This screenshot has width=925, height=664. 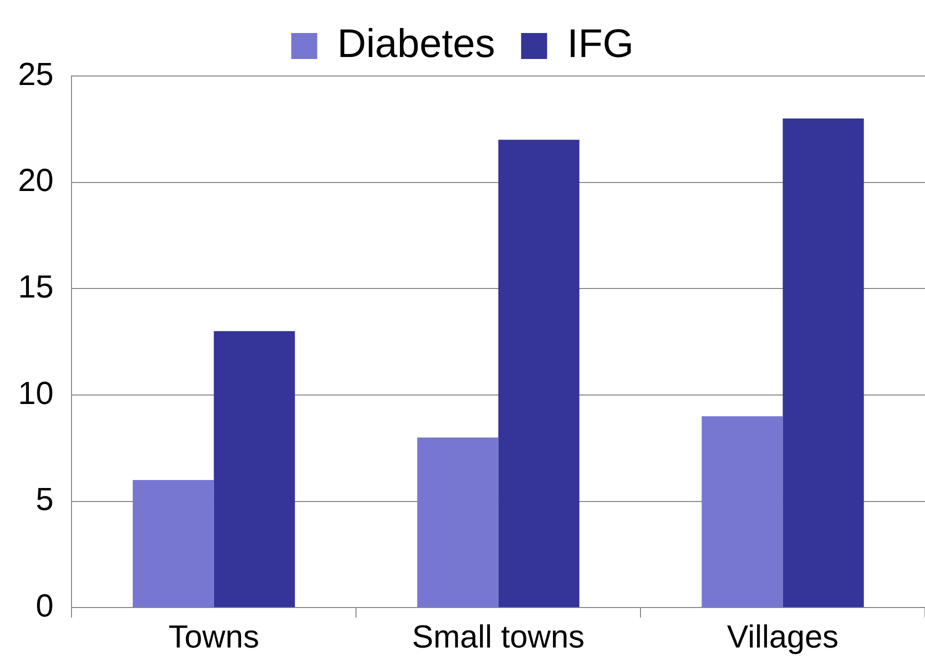 What do you see at coordinates (783, 636) in the screenshot?
I see `x-tick-label: Villages` at bounding box center [783, 636].